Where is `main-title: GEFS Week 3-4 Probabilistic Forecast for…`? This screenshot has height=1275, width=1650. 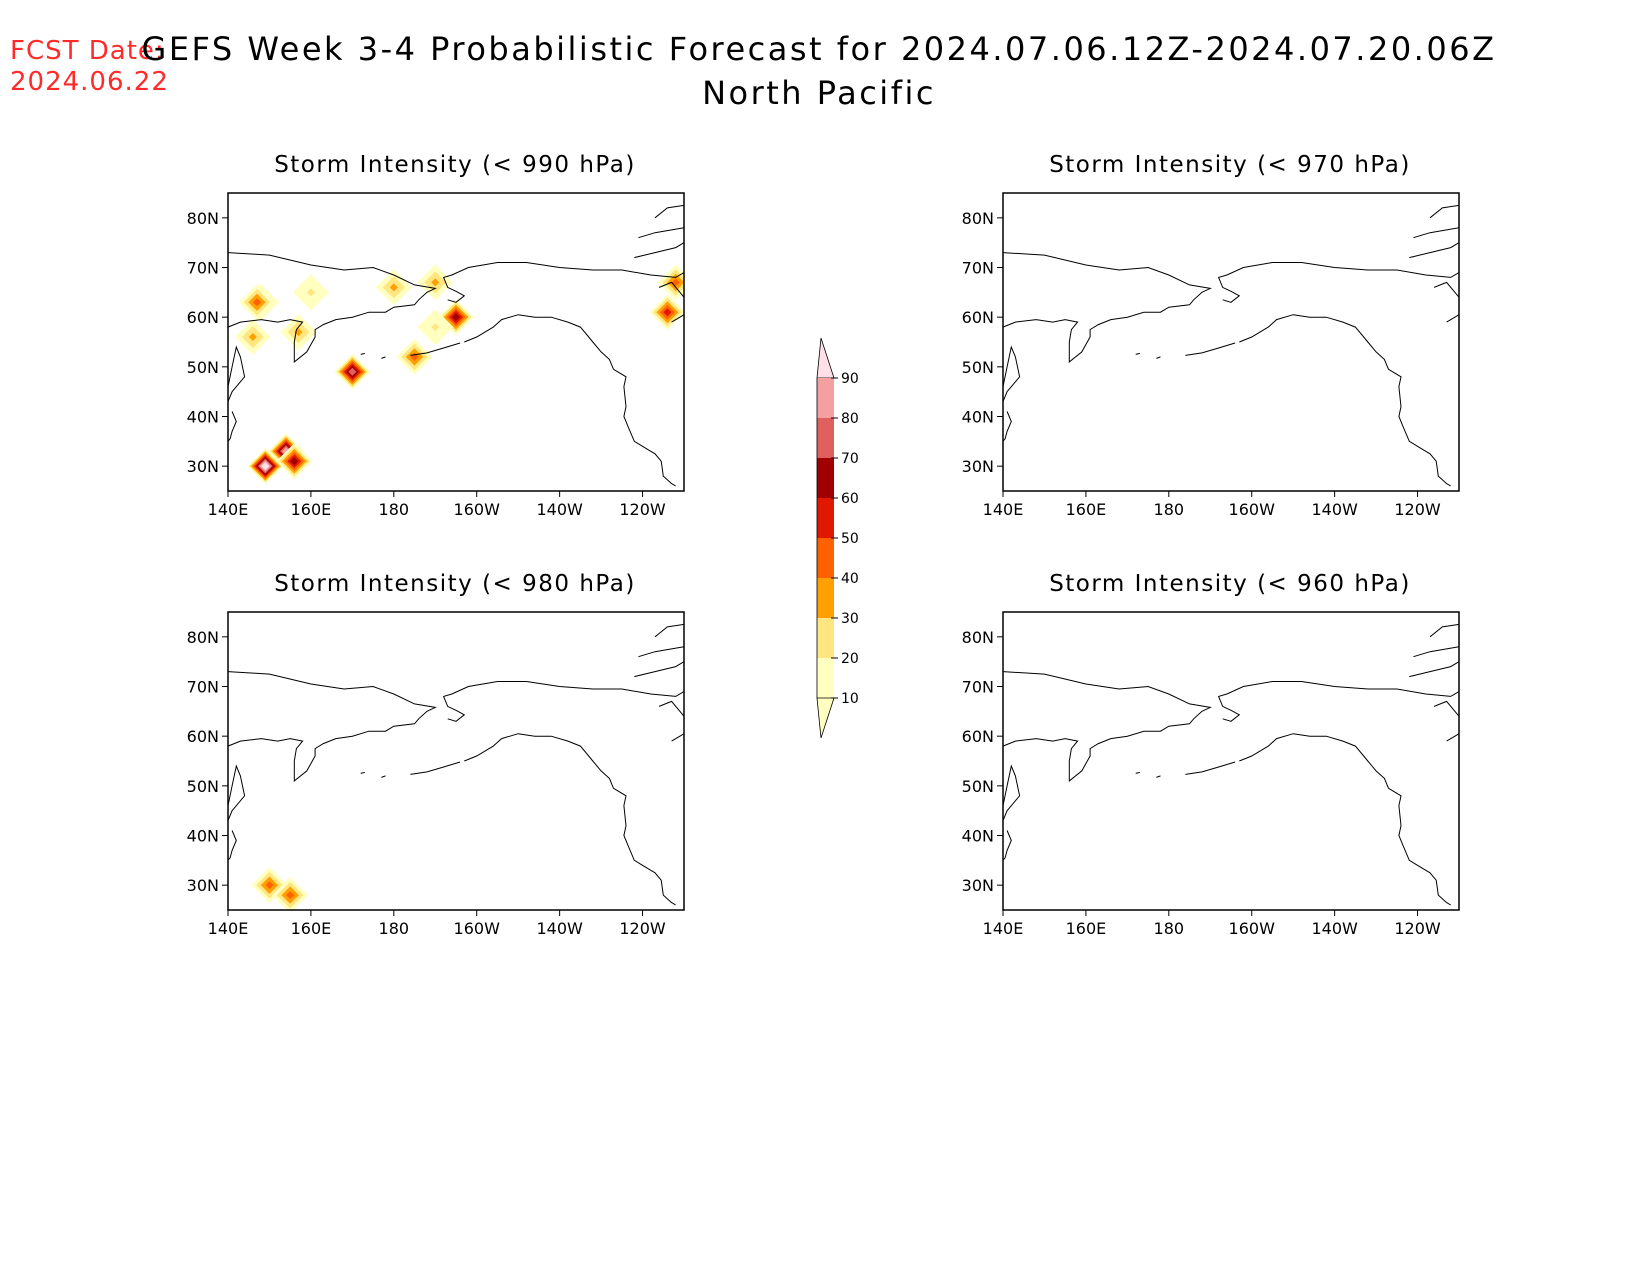 main-title: GEFS Week 3-4 Probabilistic Forecast for… is located at coordinates (819, 49).